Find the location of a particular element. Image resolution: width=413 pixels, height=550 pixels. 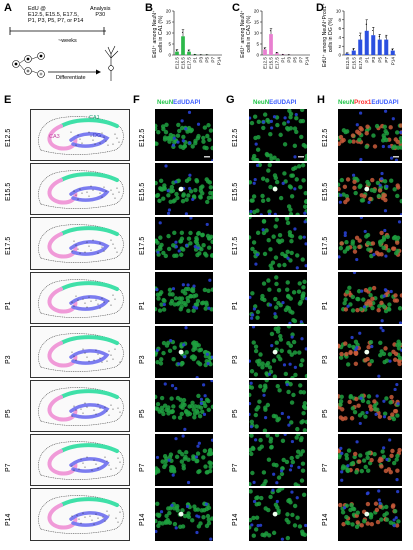

x-tick-label: P5 is located at coordinates (207, 60).